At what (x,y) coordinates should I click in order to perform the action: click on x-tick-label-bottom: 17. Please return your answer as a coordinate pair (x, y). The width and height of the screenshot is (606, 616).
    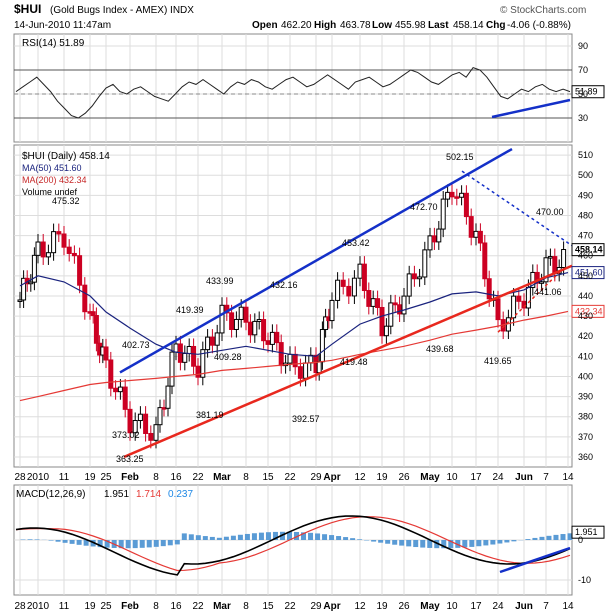
    Looking at the image, I should click on (476, 606).